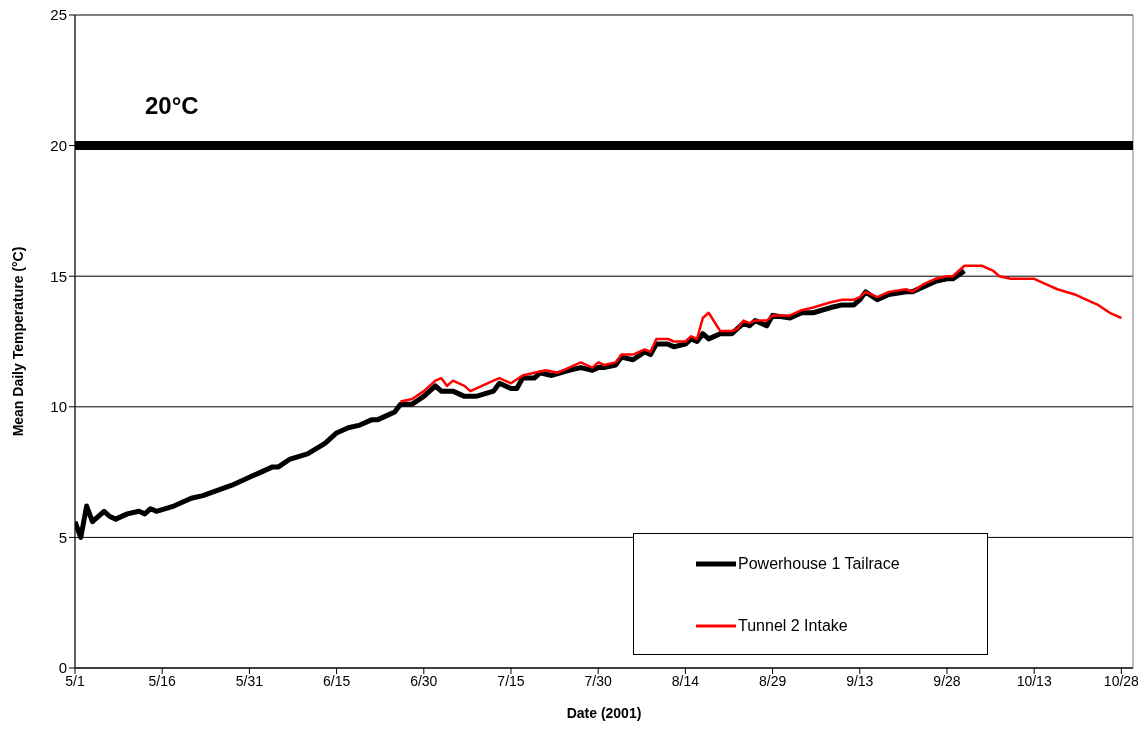 The height and width of the screenshot is (746, 1141). I want to click on x-axis-title: Date (2001), so click(604, 713).